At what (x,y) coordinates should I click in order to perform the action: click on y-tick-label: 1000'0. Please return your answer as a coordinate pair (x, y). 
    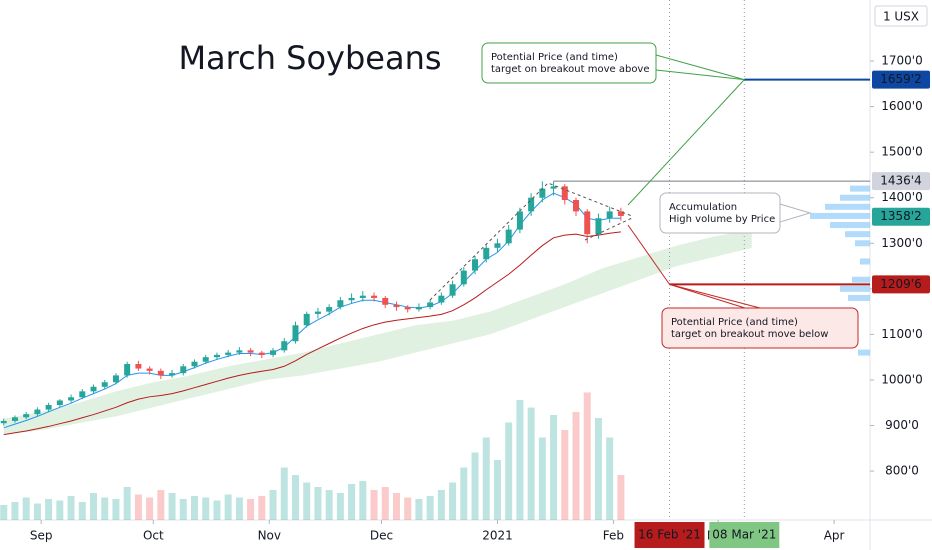
    Looking at the image, I should click on (901, 379).